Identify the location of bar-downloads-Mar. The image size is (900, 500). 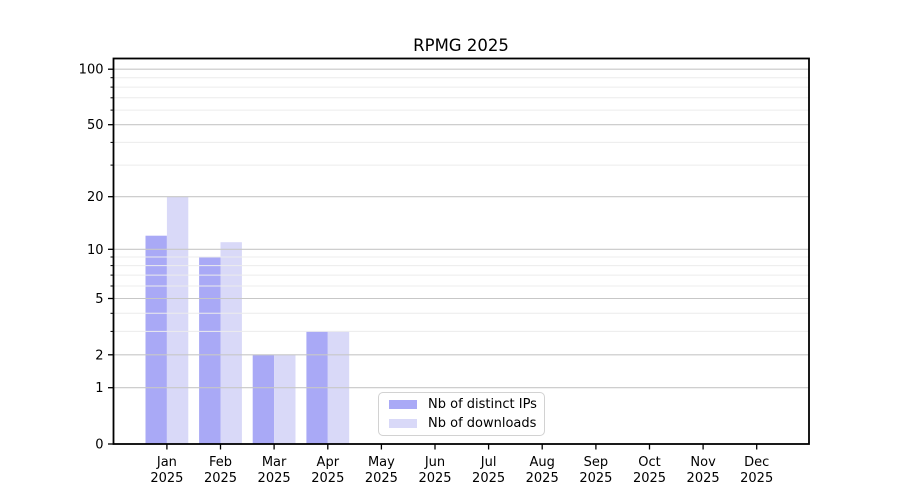
(285, 399).